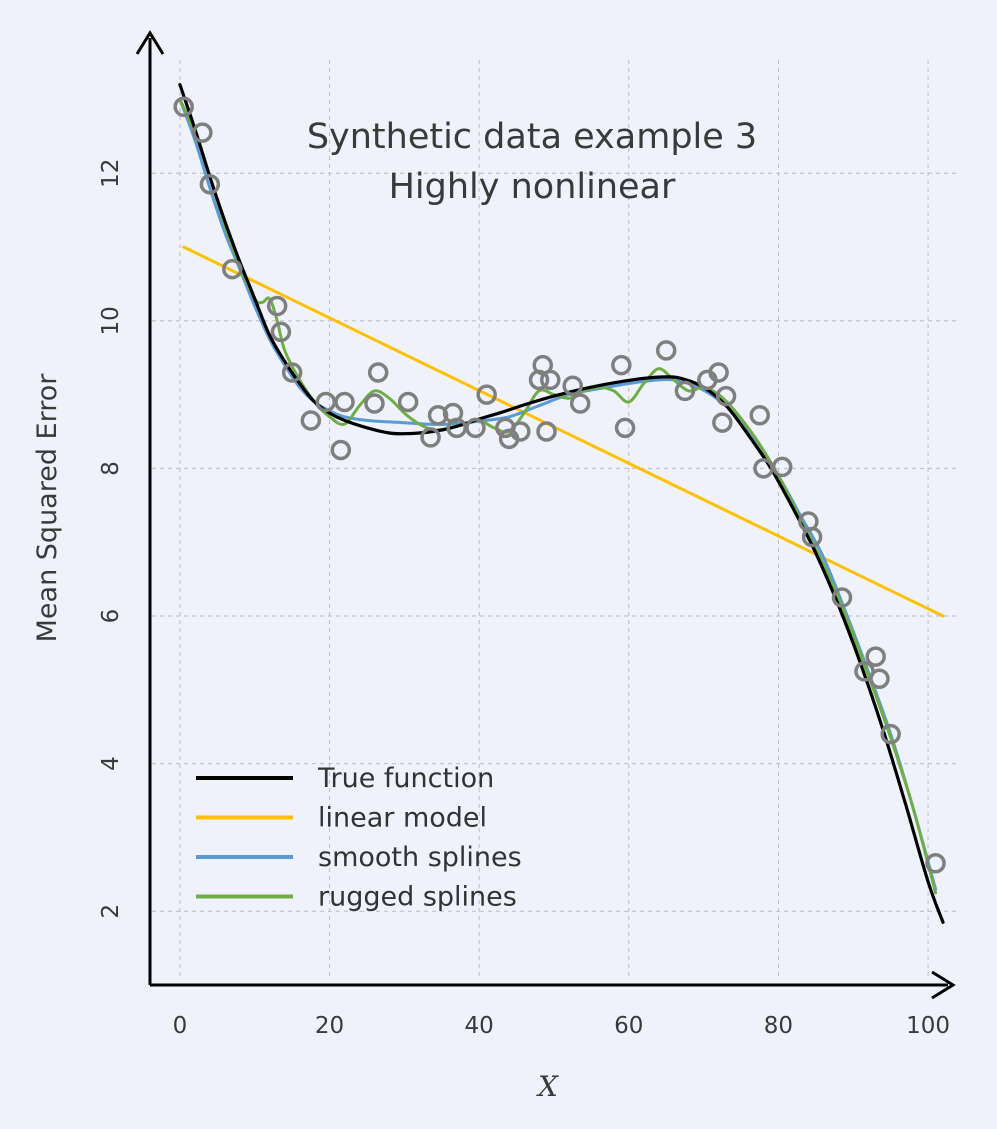  Describe the element at coordinates (532, 187) in the screenshot. I see `chart-title-line-2: Highly nonlinear` at that location.